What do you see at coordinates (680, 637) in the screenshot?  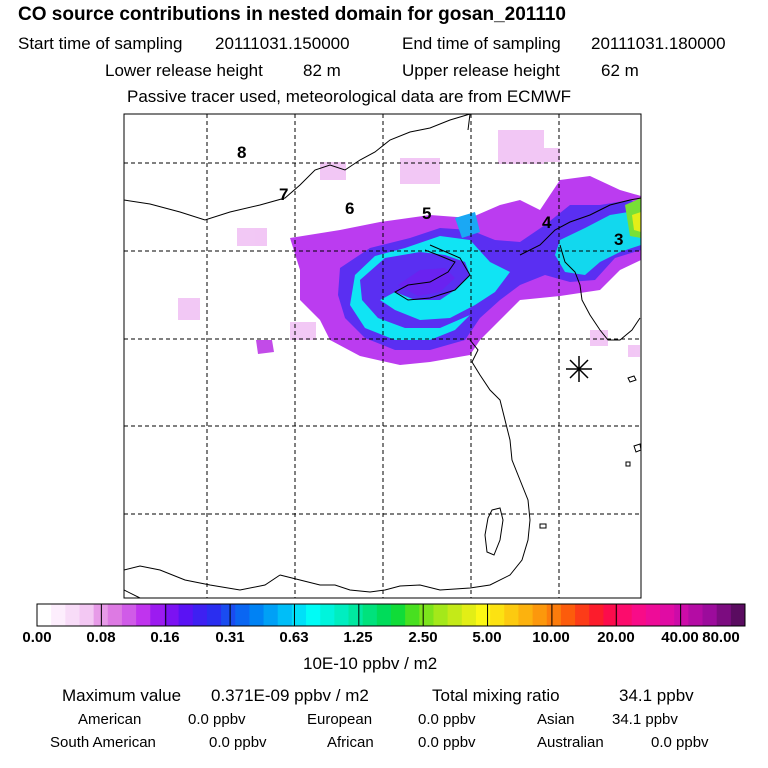 I see `colorbar-tick-label: 40.00` at bounding box center [680, 637].